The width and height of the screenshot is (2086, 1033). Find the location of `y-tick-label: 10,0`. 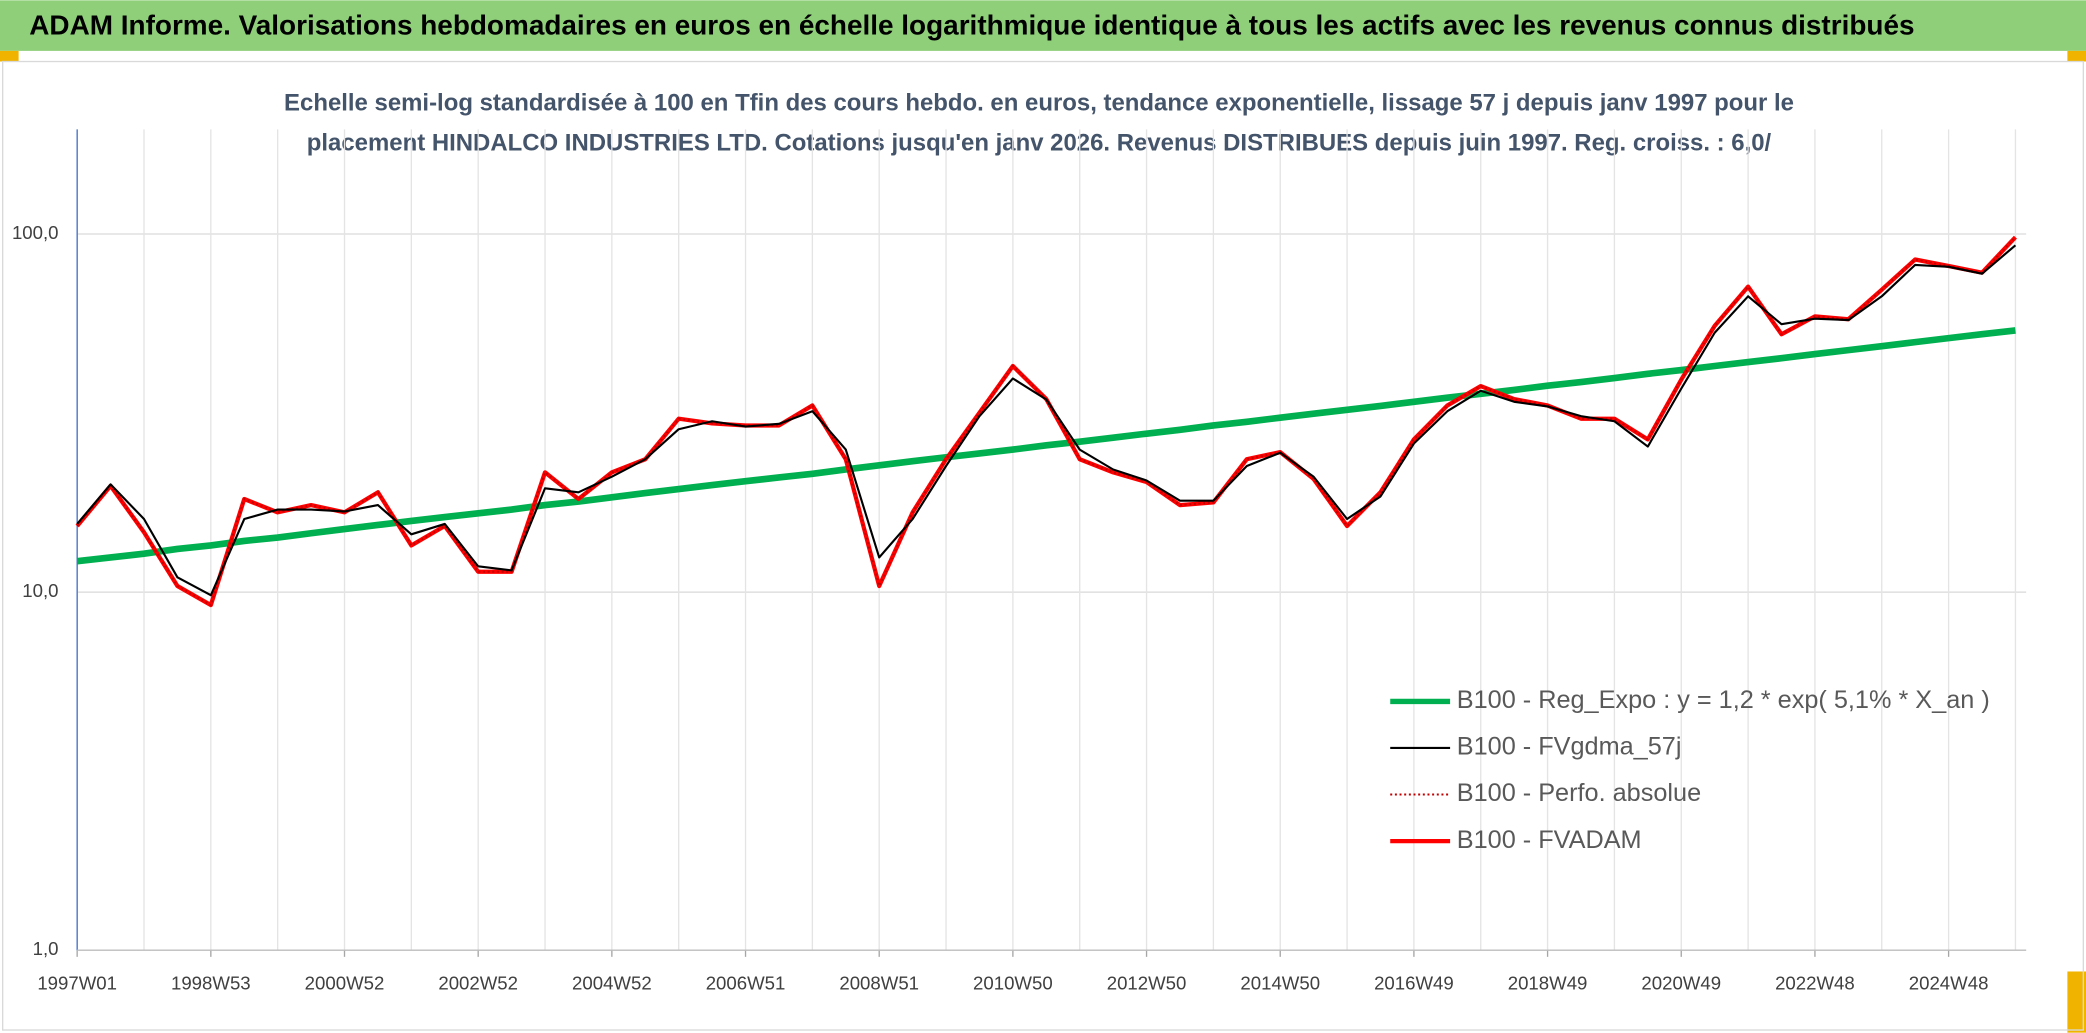

y-tick-label: 10,0 is located at coordinates (40, 590).